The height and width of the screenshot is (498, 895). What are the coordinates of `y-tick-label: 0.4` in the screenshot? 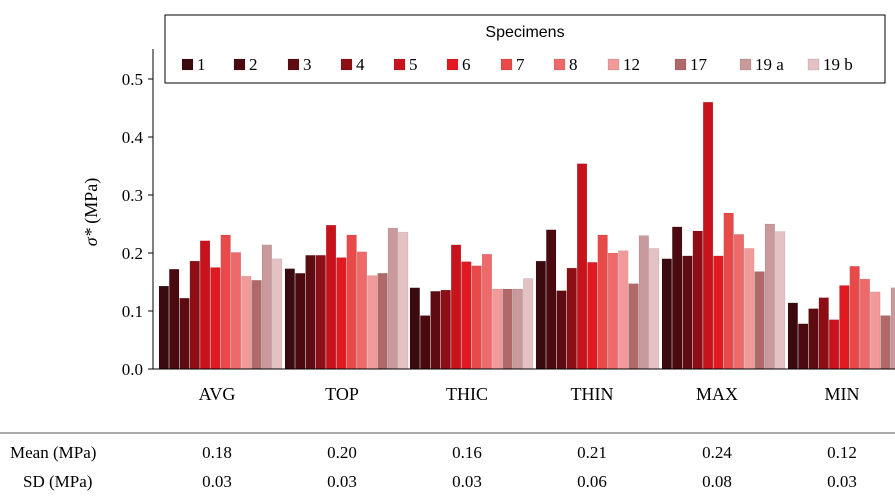 It's located at (133, 137).